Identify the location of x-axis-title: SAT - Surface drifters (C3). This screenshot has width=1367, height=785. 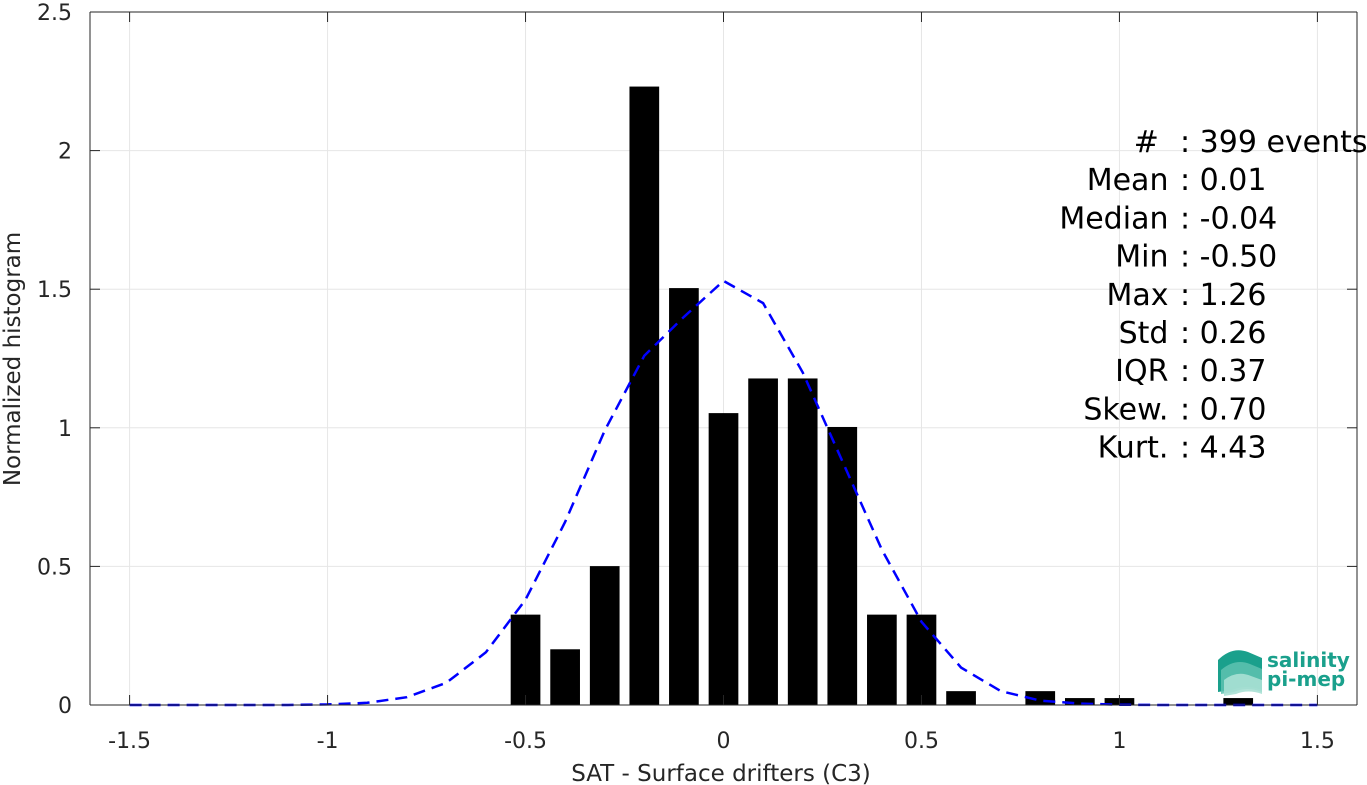
(721, 773).